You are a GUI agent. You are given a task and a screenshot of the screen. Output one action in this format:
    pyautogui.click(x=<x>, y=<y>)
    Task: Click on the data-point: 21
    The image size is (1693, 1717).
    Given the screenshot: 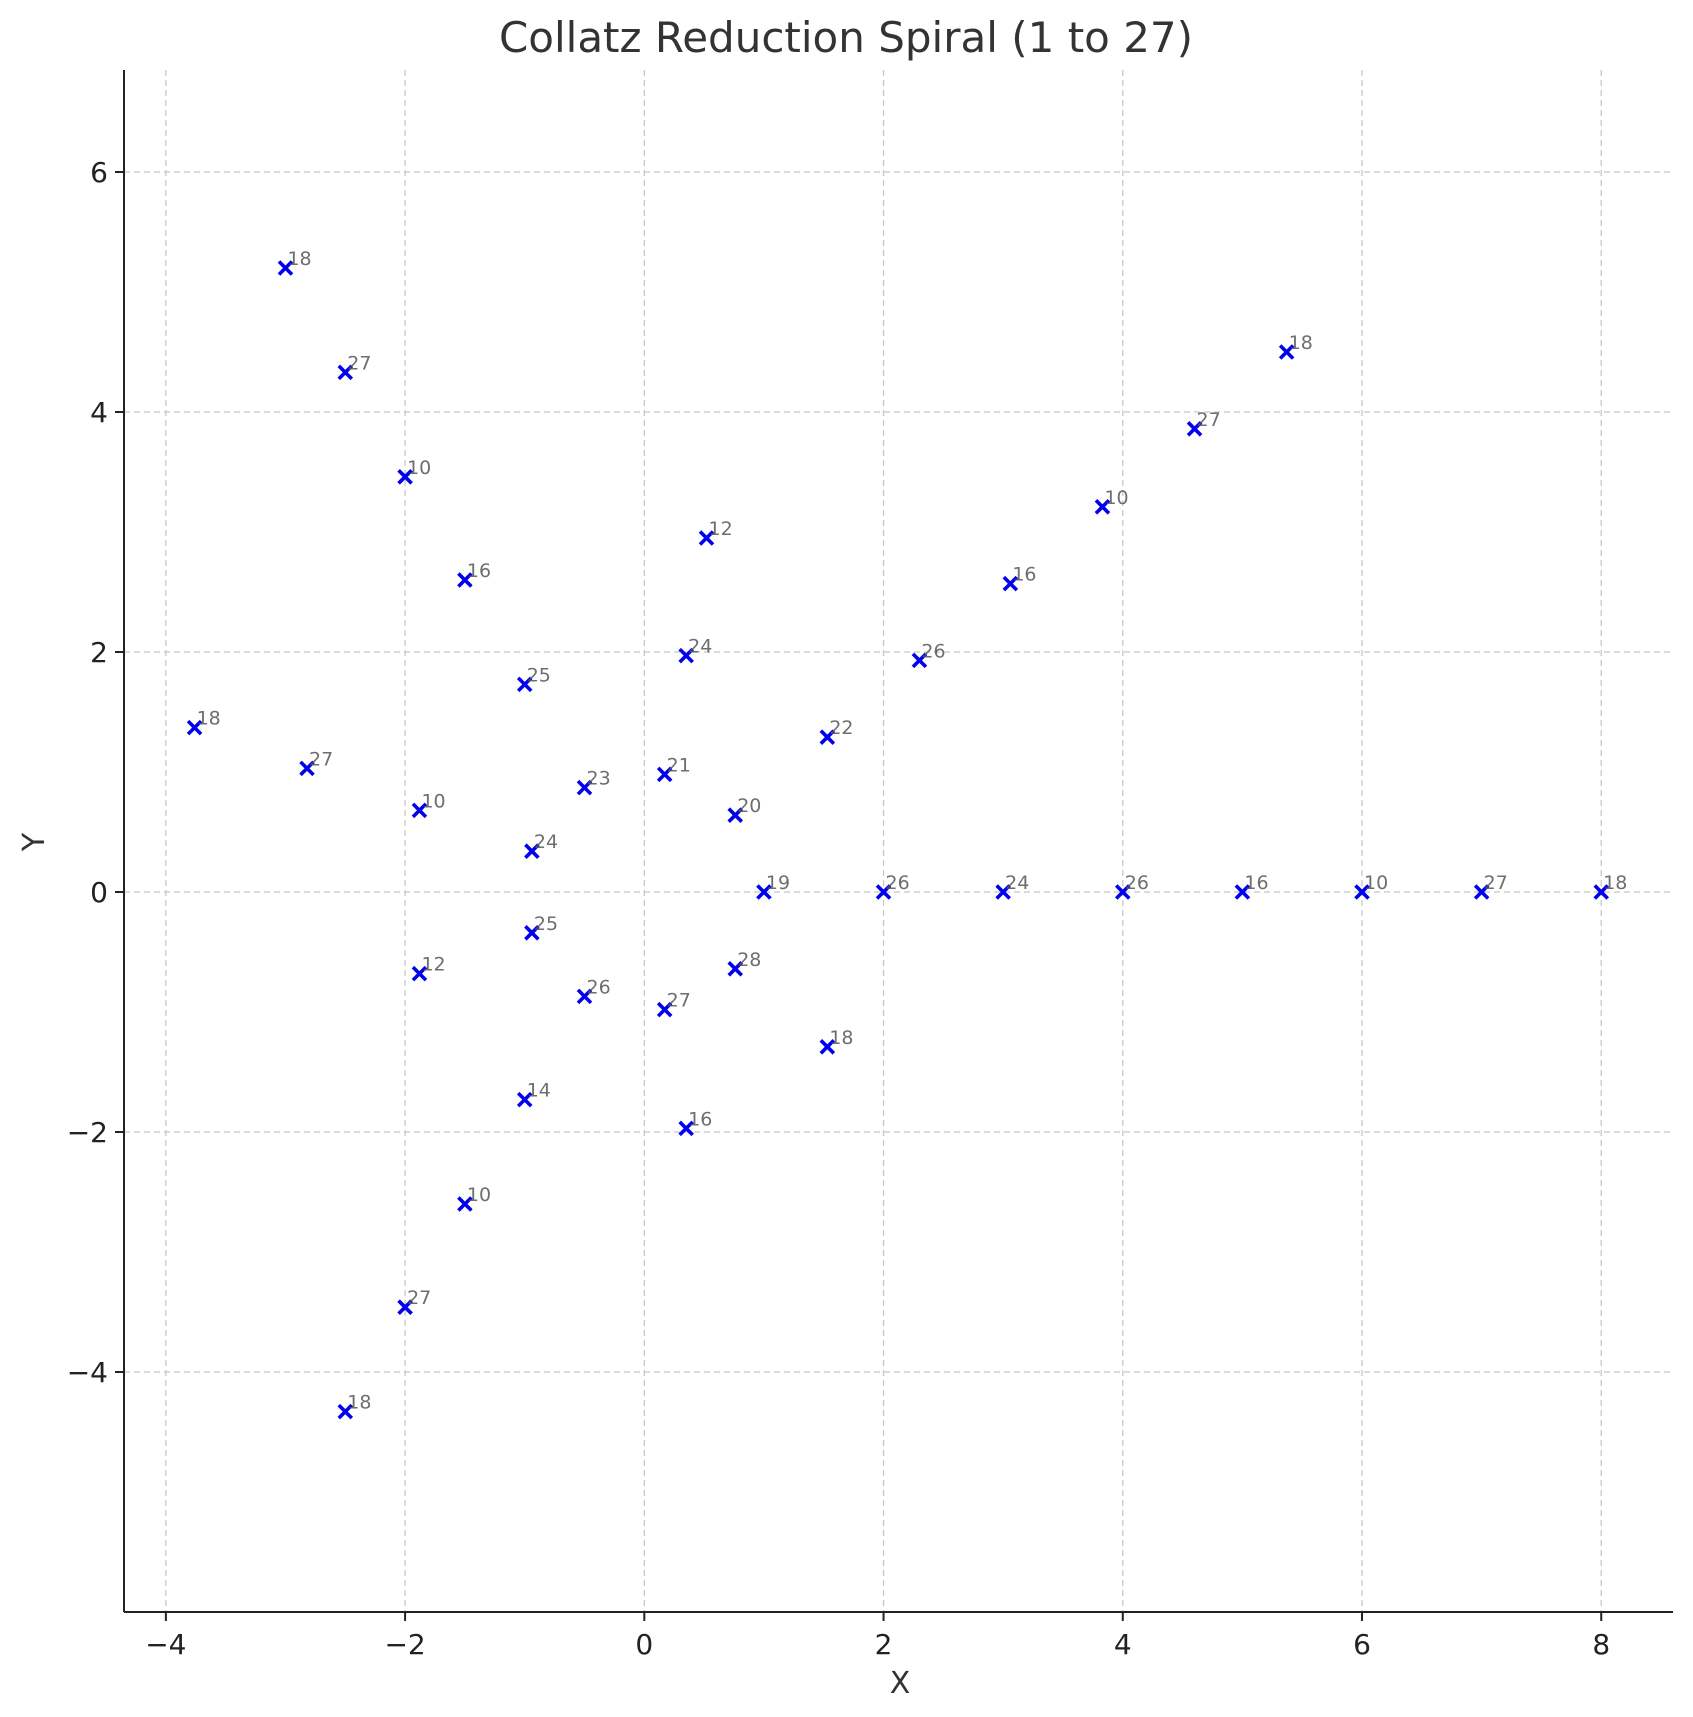 What is the action you would take?
    pyautogui.click(x=673, y=768)
    